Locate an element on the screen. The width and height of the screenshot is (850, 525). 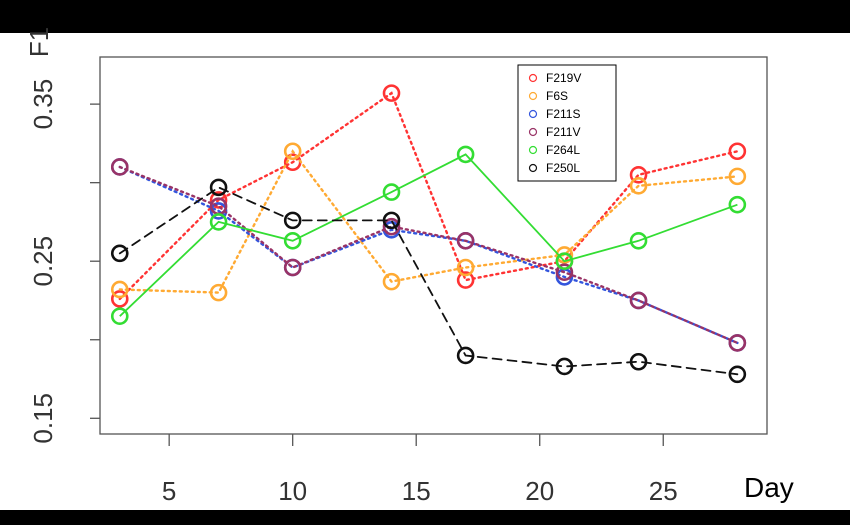
top-black-band is located at coordinates (425, 16).